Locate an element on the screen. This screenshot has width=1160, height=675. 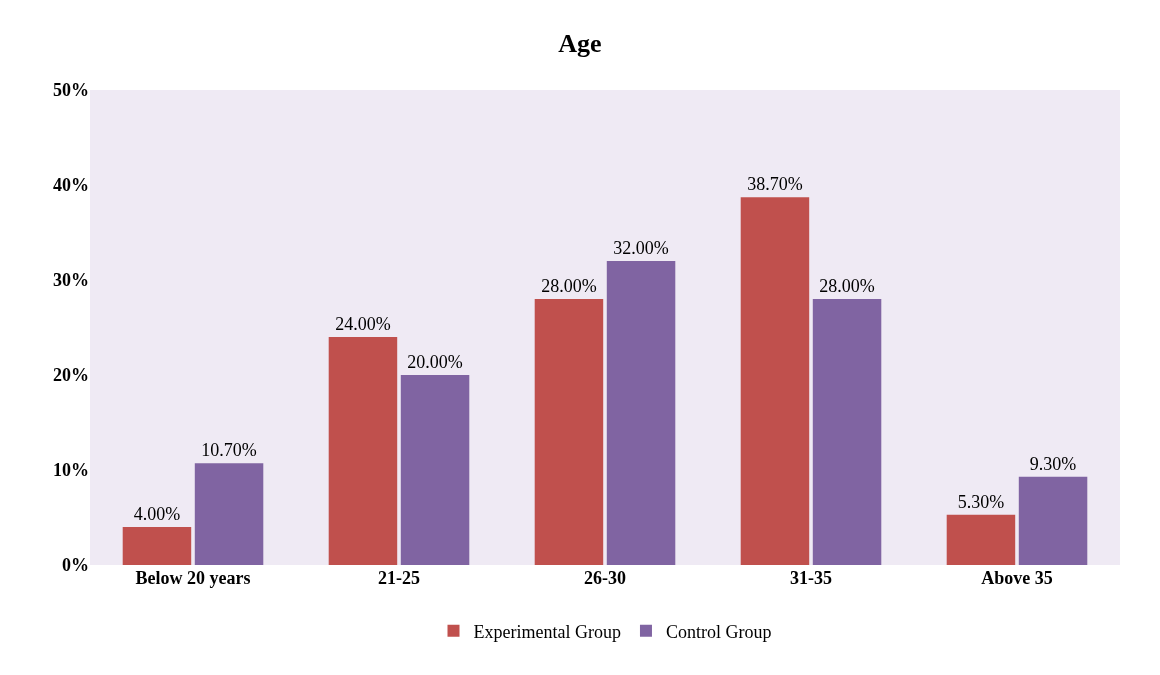
x-tick-label: Below 20 years is located at coordinates (193, 578).